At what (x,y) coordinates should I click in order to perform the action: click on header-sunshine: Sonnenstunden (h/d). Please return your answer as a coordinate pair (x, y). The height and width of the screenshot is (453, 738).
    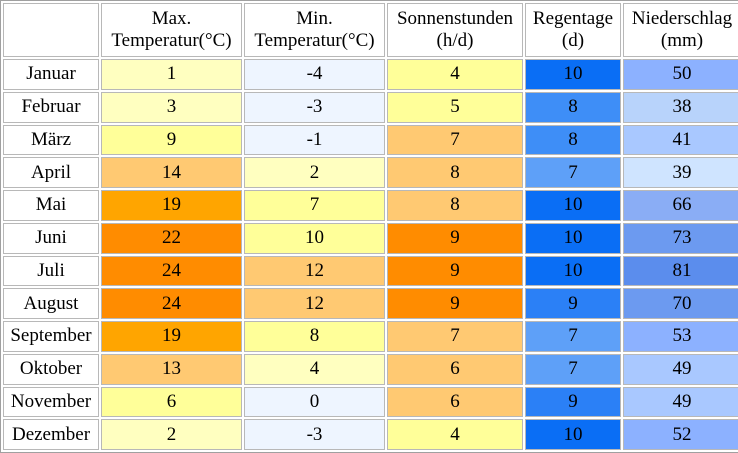
    Looking at the image, I should click on (455, 30).